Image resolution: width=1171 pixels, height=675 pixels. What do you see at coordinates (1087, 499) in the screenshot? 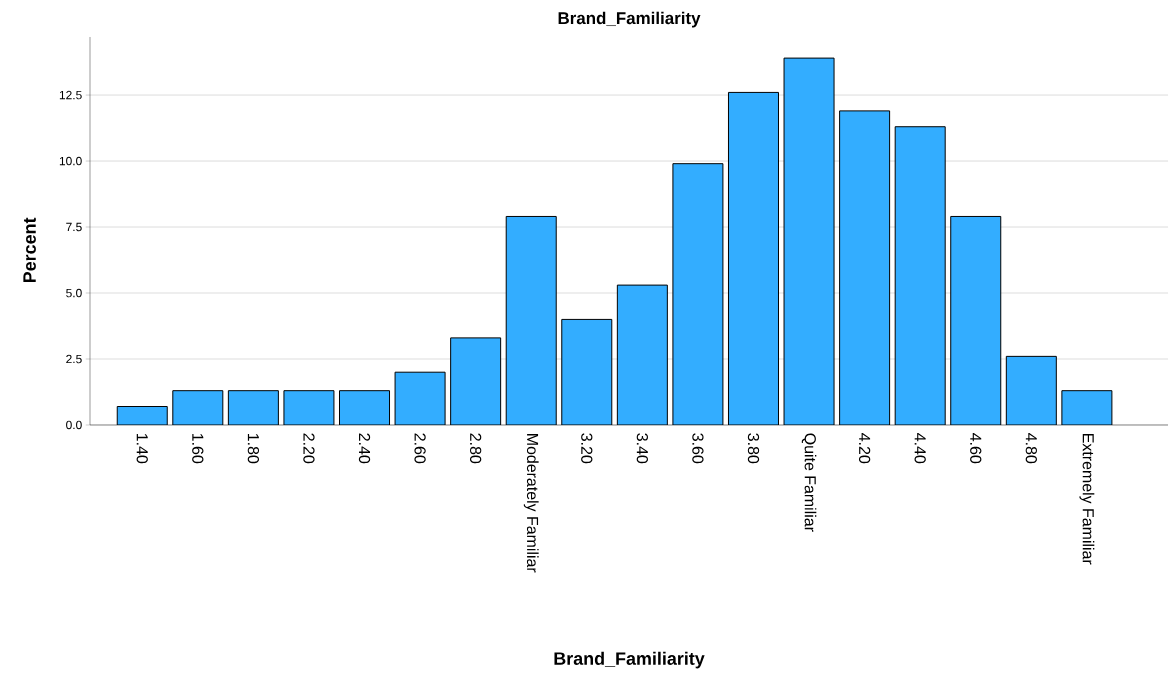
I see `x-tick-label: Extremely Familiar` at bounding box center [1087, 499].